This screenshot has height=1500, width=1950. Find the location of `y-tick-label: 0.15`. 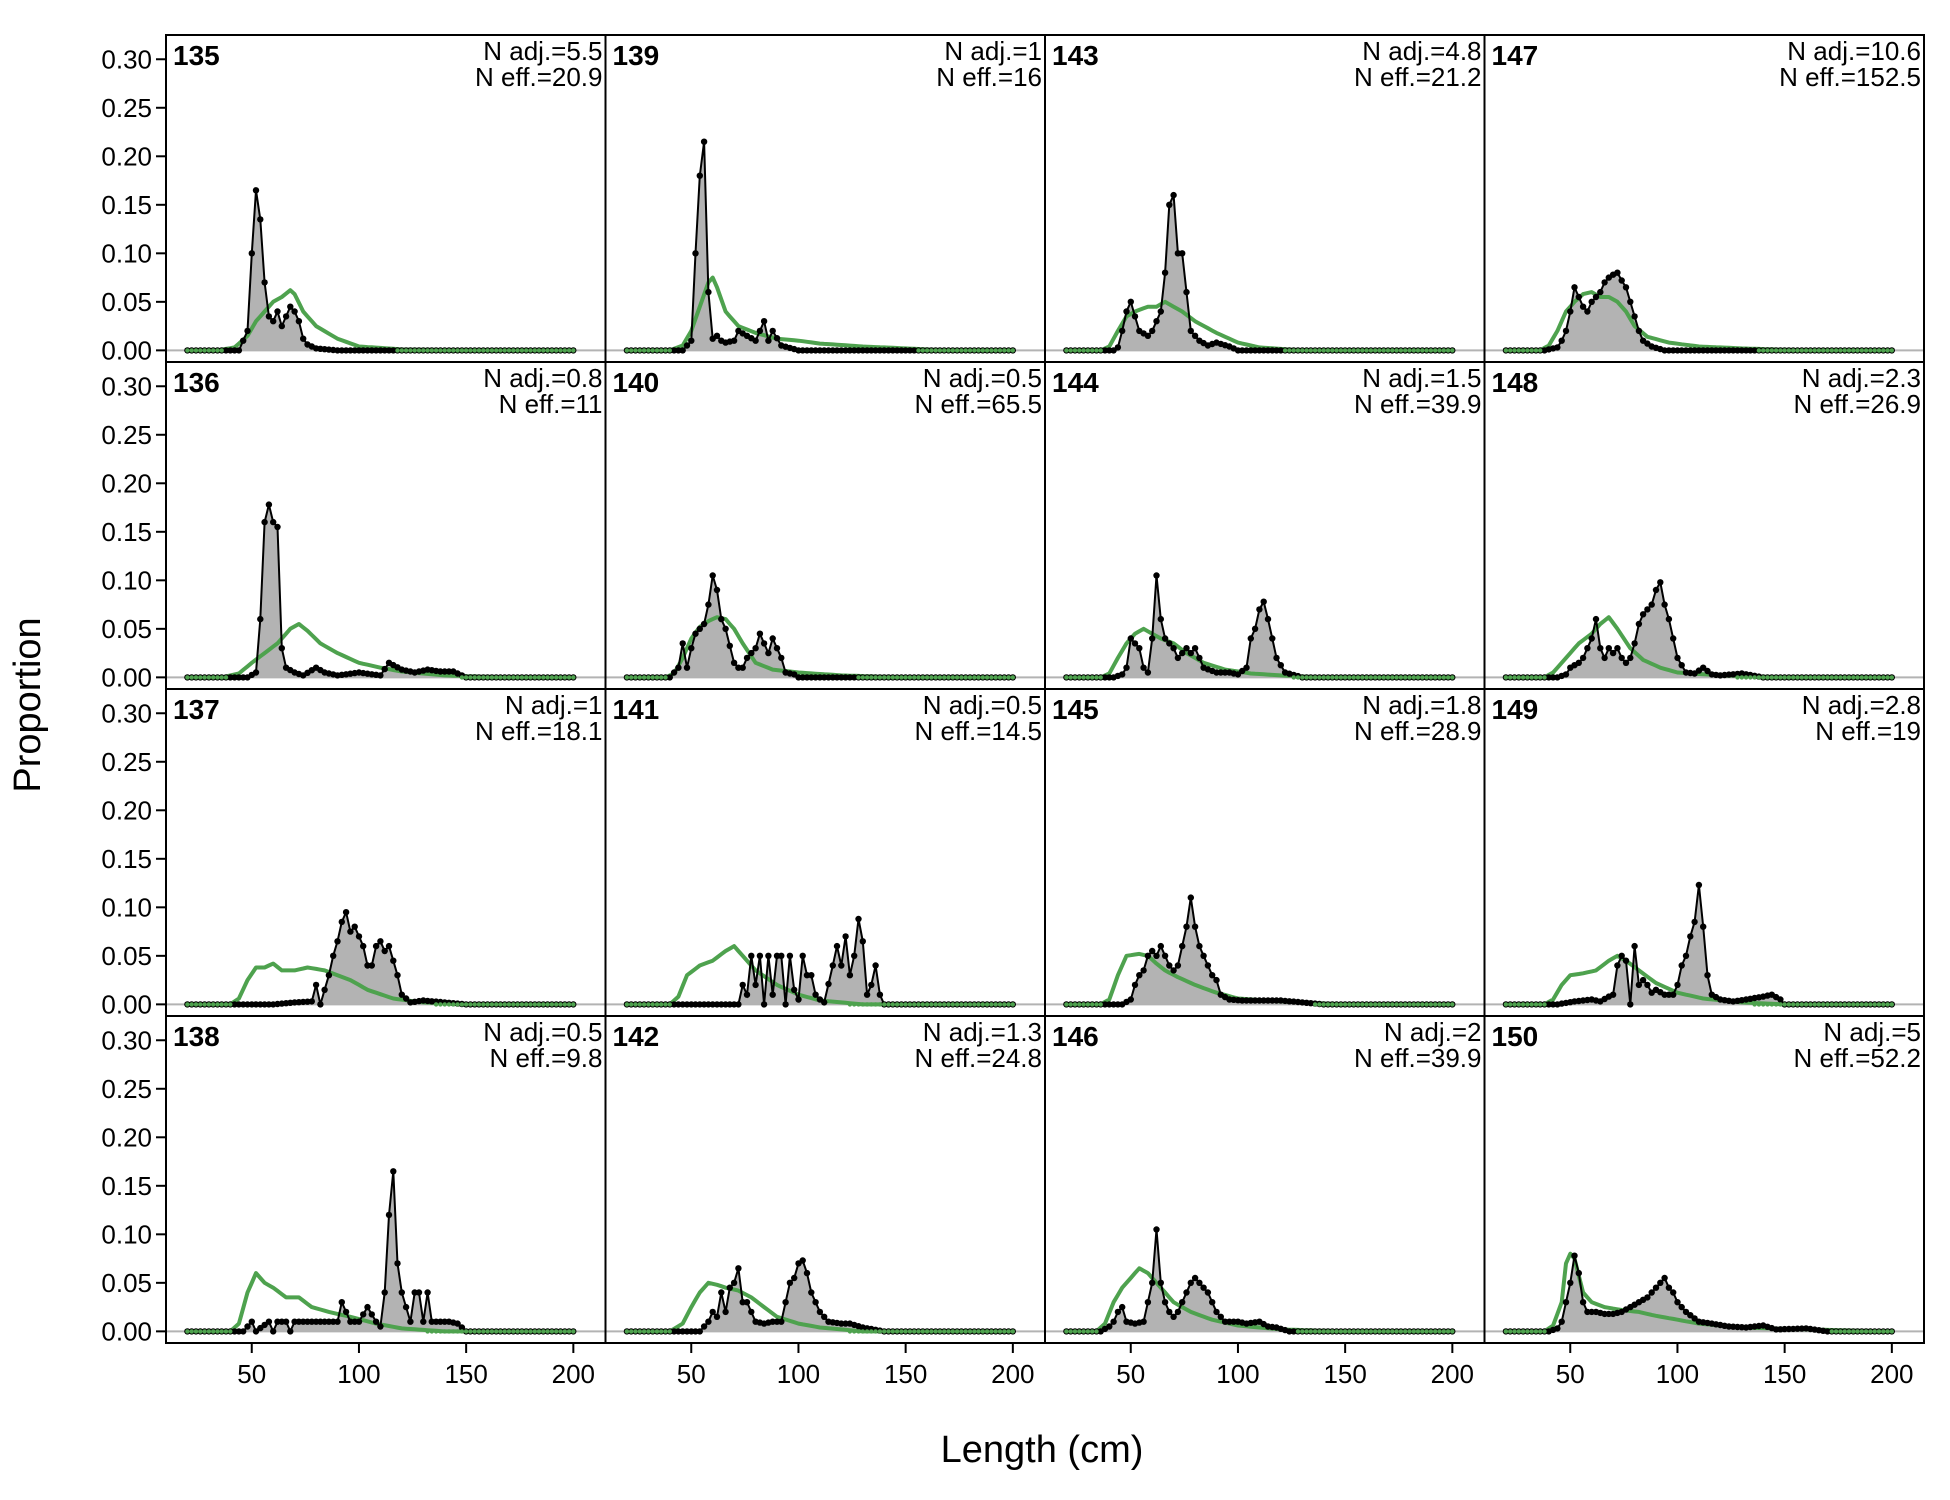

y-tick-label: 0.15 is located at coordinates (126, 205).